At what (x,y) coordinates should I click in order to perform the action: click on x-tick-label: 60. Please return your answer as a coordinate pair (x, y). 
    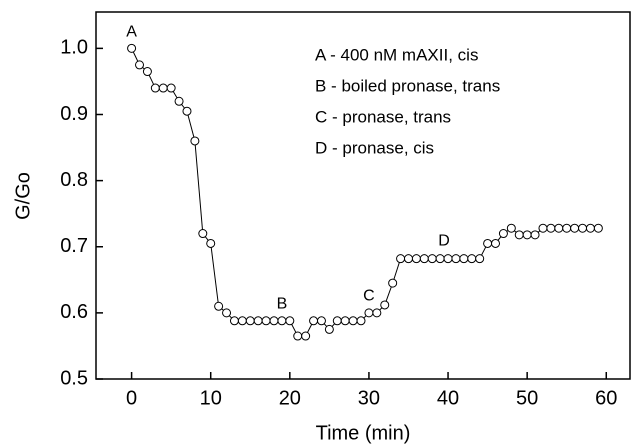
    Looking at the image, I should click on (606, 398).